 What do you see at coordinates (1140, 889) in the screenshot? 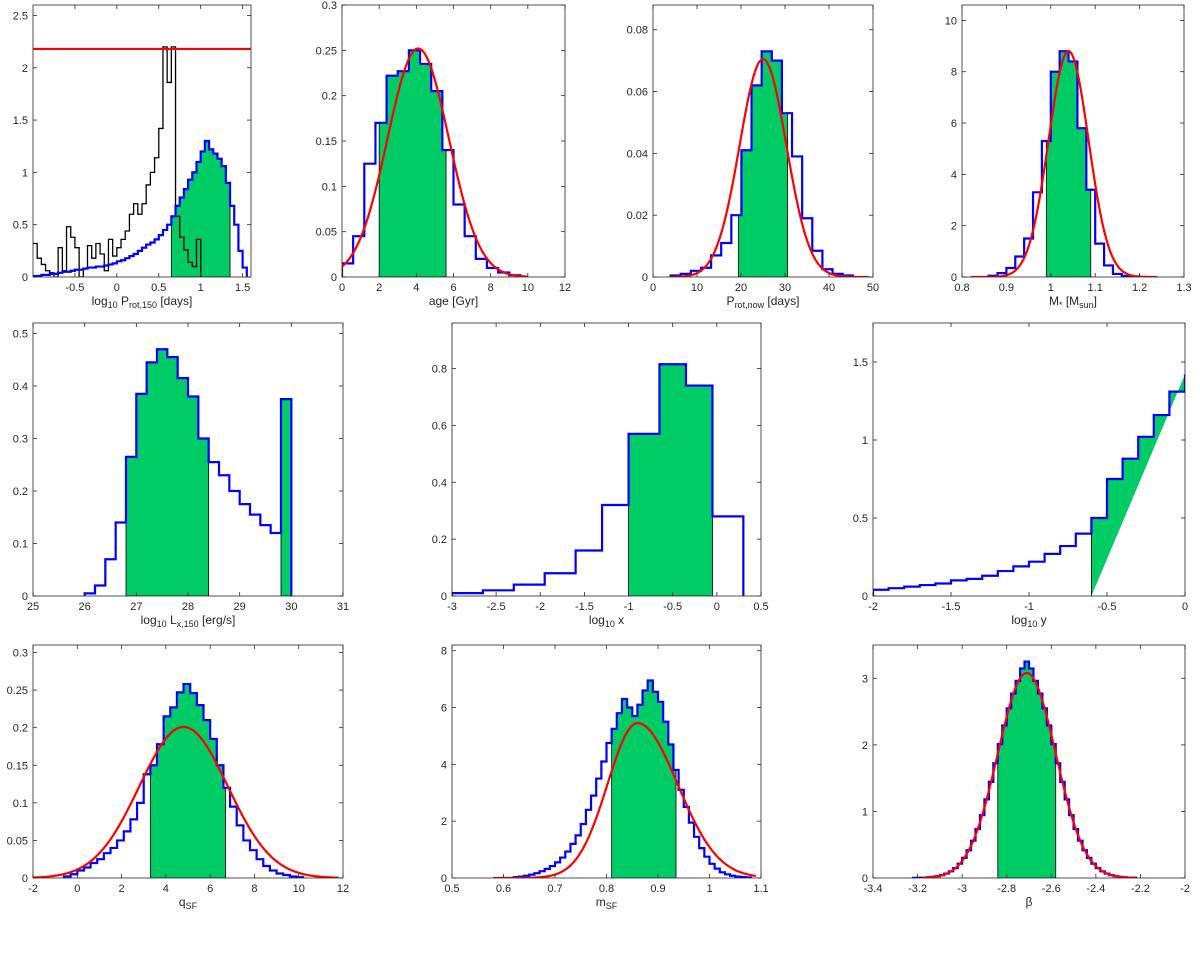
I see `x-tick-label: -2.2` at bounding box center [1140, 889].